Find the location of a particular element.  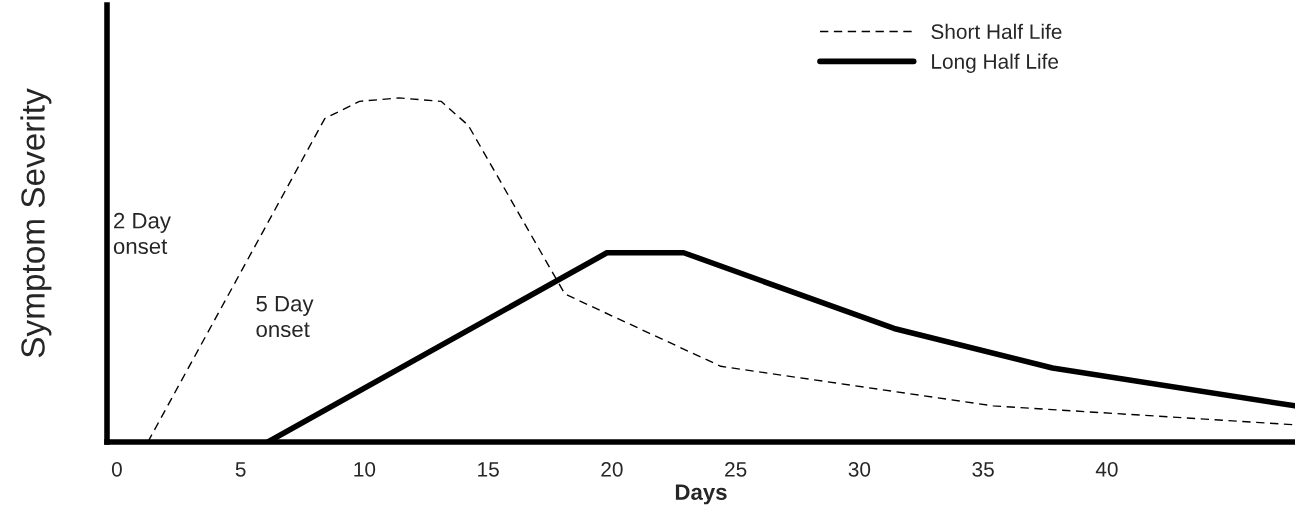

legend-label: Long Half Life is located at coordinates (995, 63).